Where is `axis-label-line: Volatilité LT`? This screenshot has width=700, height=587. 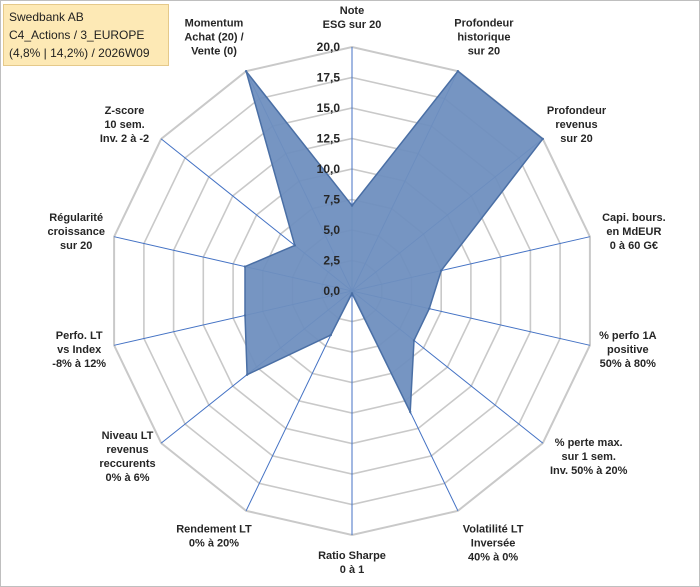 axis-label-line: Volatilité LT is located at coordinates (493, 530).